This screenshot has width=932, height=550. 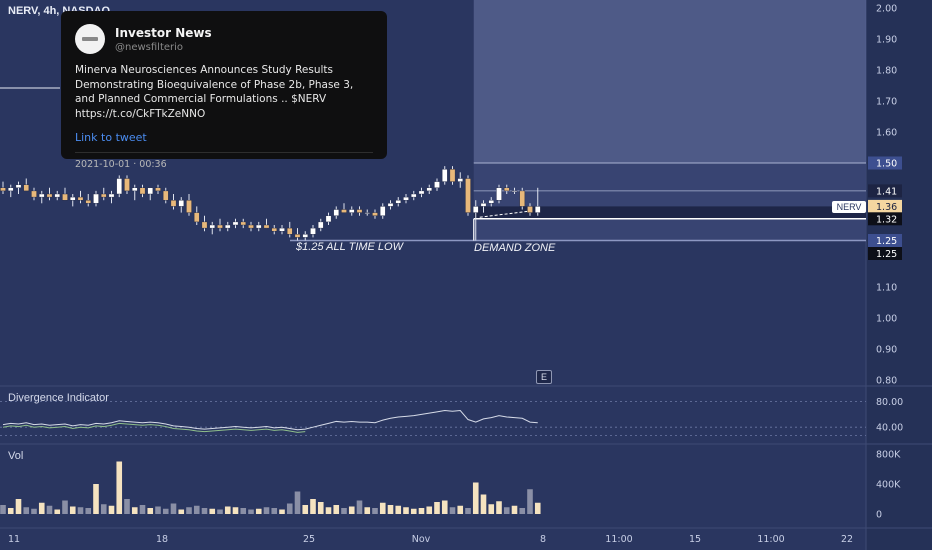 I want to click on symbol-price-tag: NERV, so click(x=849, y=207).